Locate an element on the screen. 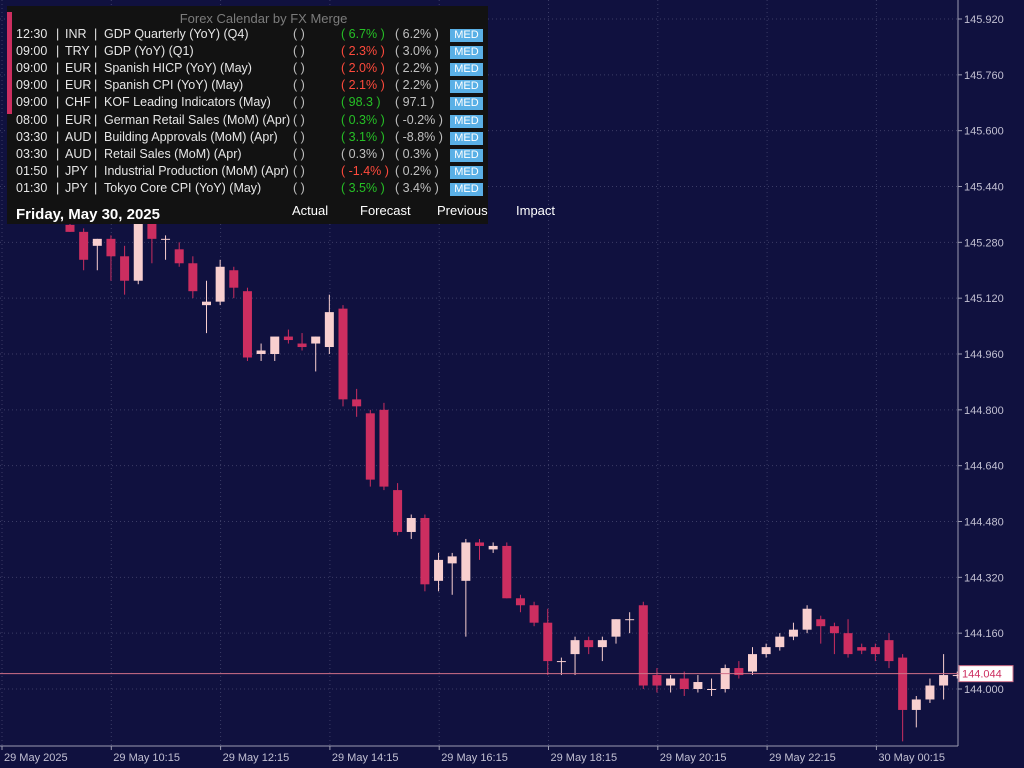  event-forecast: ( 98.3 ) is located at coordinates (361, 102).